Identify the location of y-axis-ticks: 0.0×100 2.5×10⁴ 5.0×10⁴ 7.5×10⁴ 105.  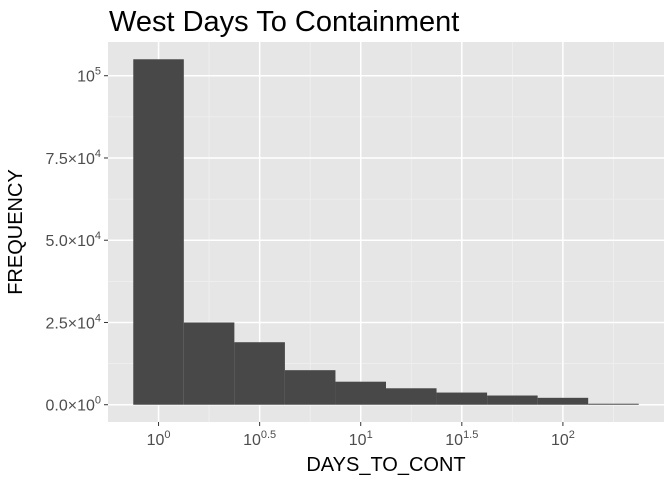
(76, 240).